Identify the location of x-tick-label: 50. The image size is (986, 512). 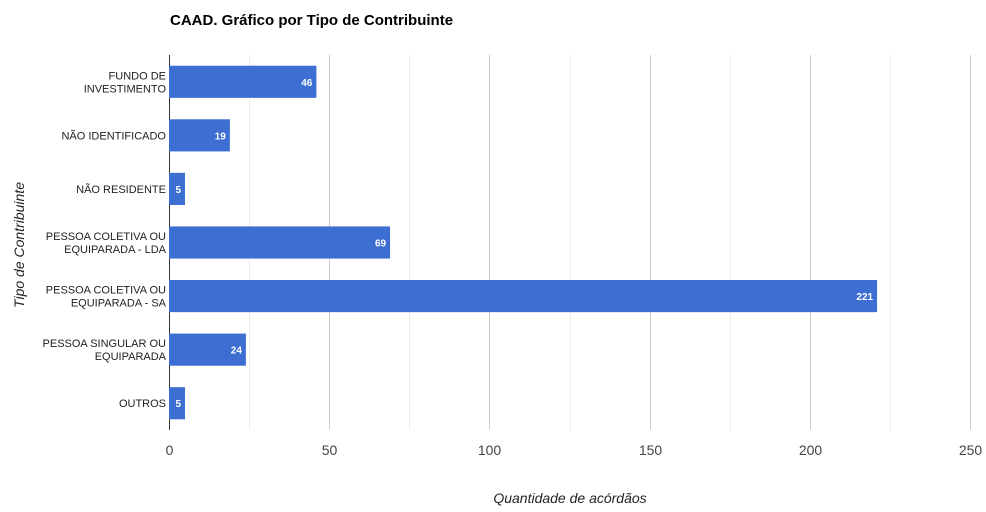
(330, 450).